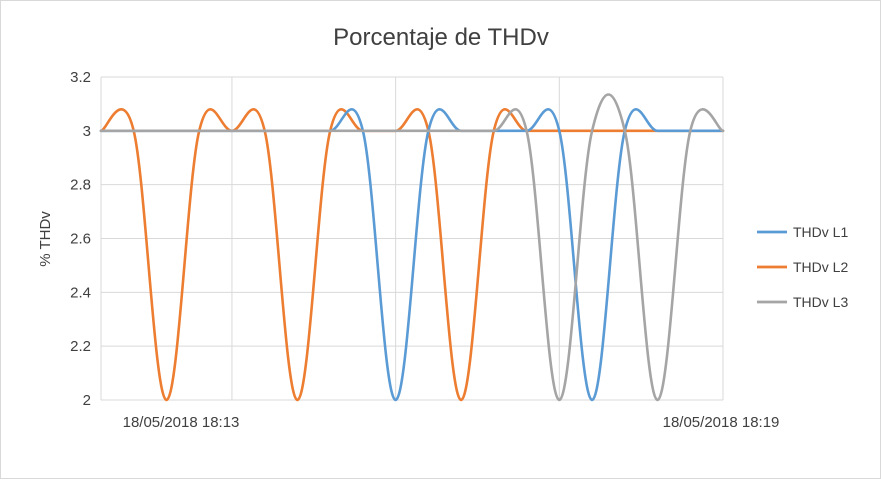 This screenshot has height=480, width=881. Describe the element at coordinates (80, 292) in the screenshot. I see `y-tick-label: 2.4` at that location.